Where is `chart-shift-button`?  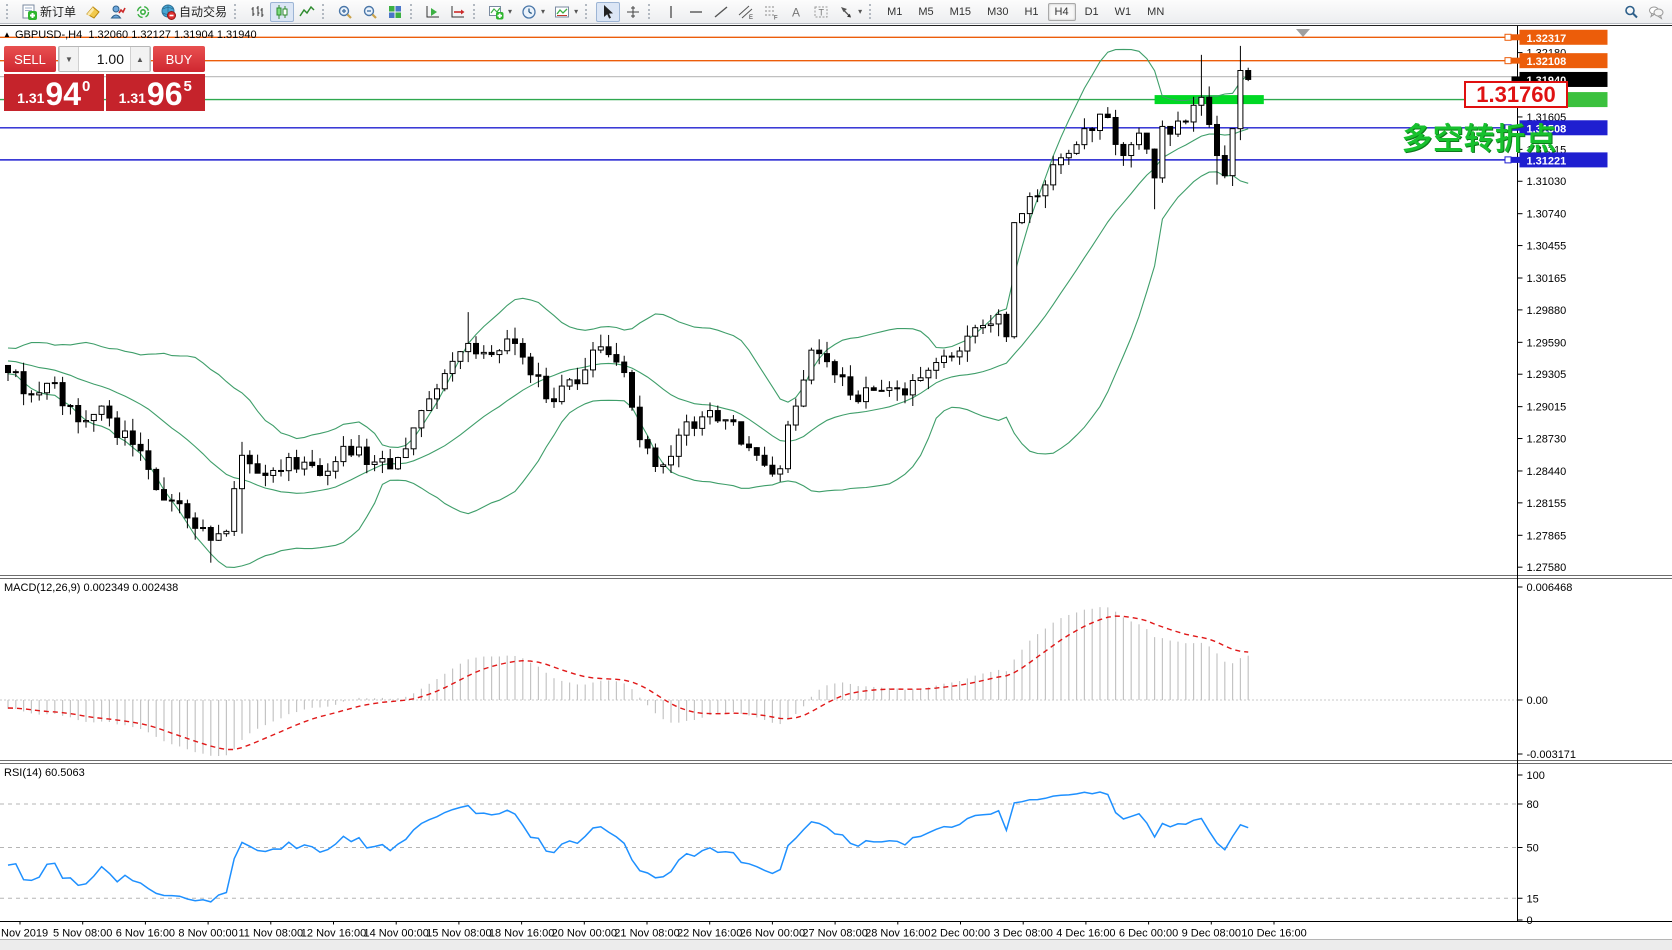 chart-shift-button is located at coordinates (458, 12).